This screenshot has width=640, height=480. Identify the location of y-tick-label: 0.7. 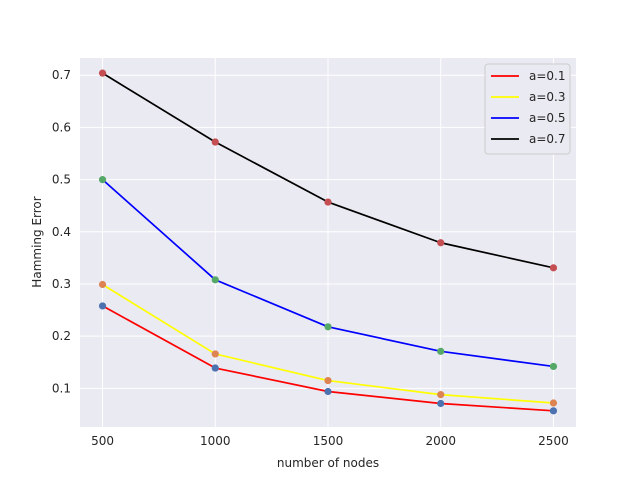
(61, 75).